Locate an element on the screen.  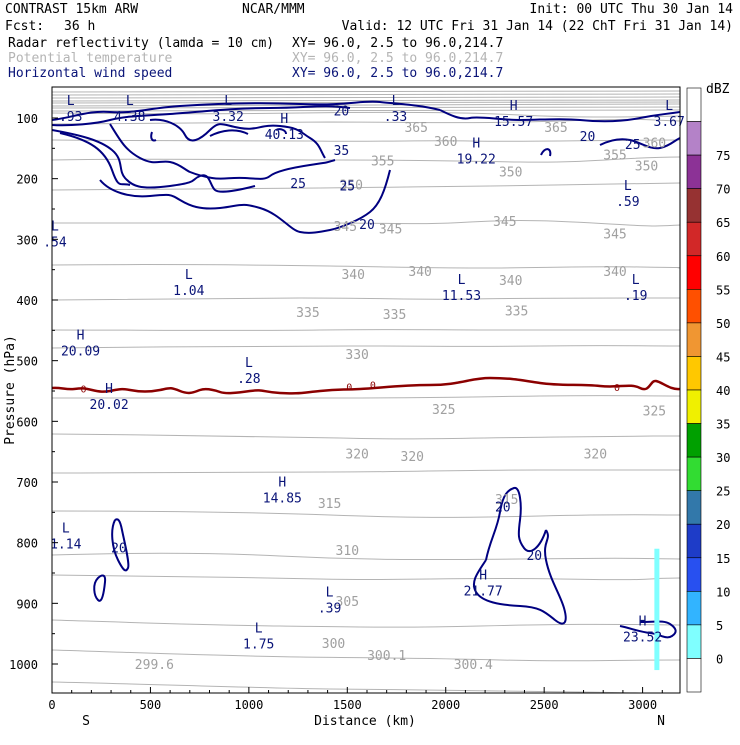
y-tick-label: 100 is located at coordinates (27, 119).